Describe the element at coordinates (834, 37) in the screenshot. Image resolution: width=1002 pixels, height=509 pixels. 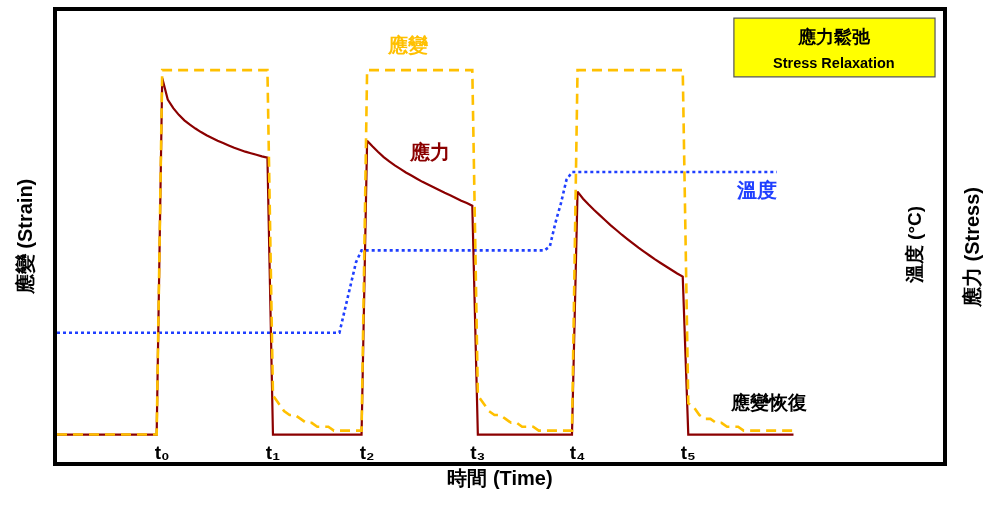
I see `chart-title: 應力鬆弛` at that location.